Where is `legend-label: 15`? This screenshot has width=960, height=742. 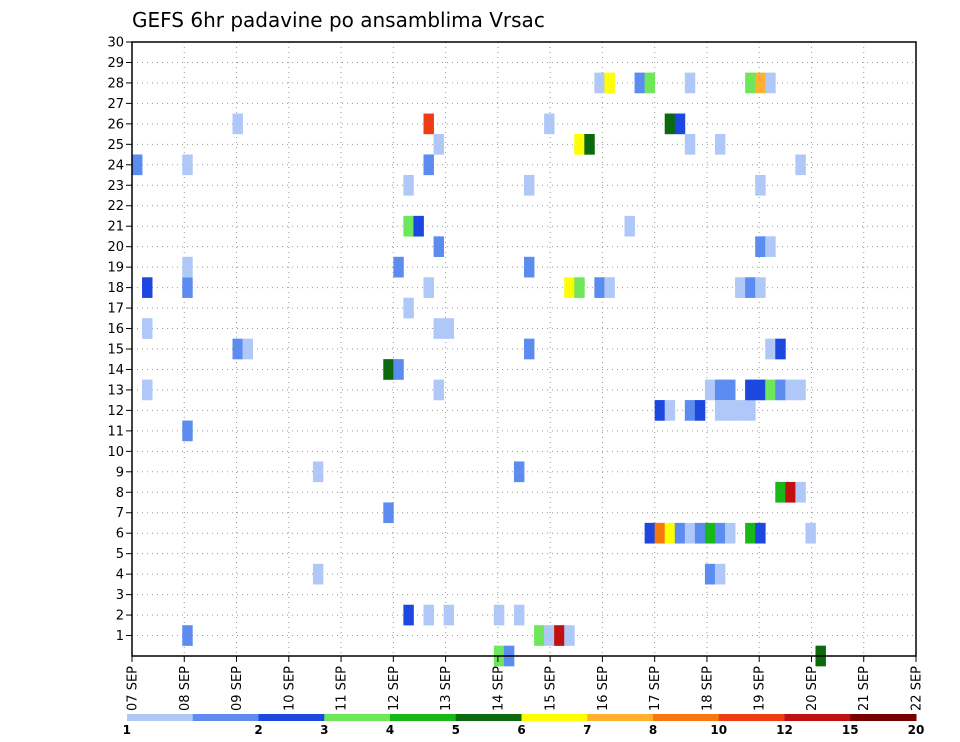 legend-label: 15 is located at coordinates (850, 730).